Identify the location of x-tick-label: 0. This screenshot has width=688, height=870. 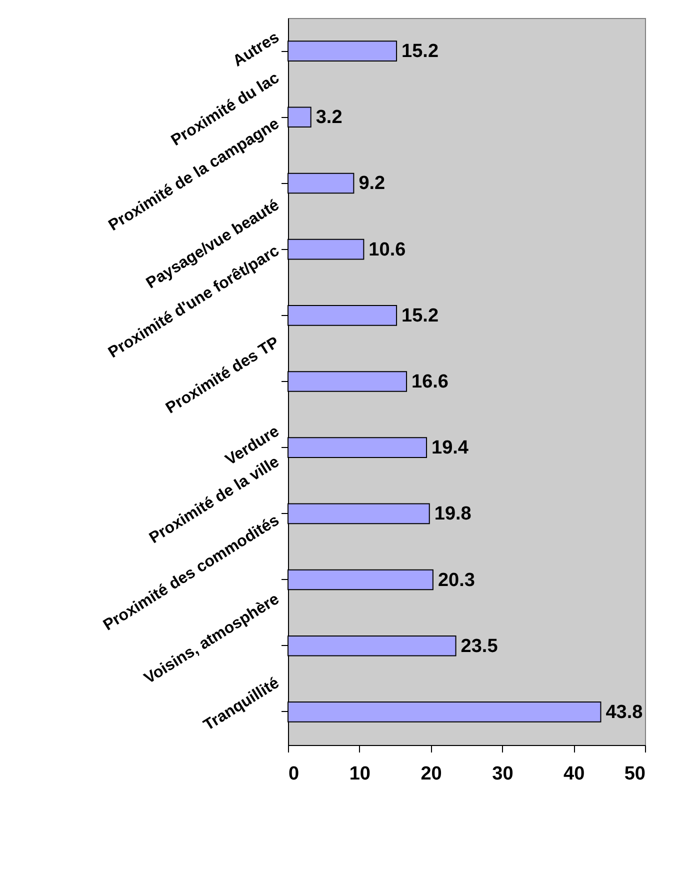
(294, 774).